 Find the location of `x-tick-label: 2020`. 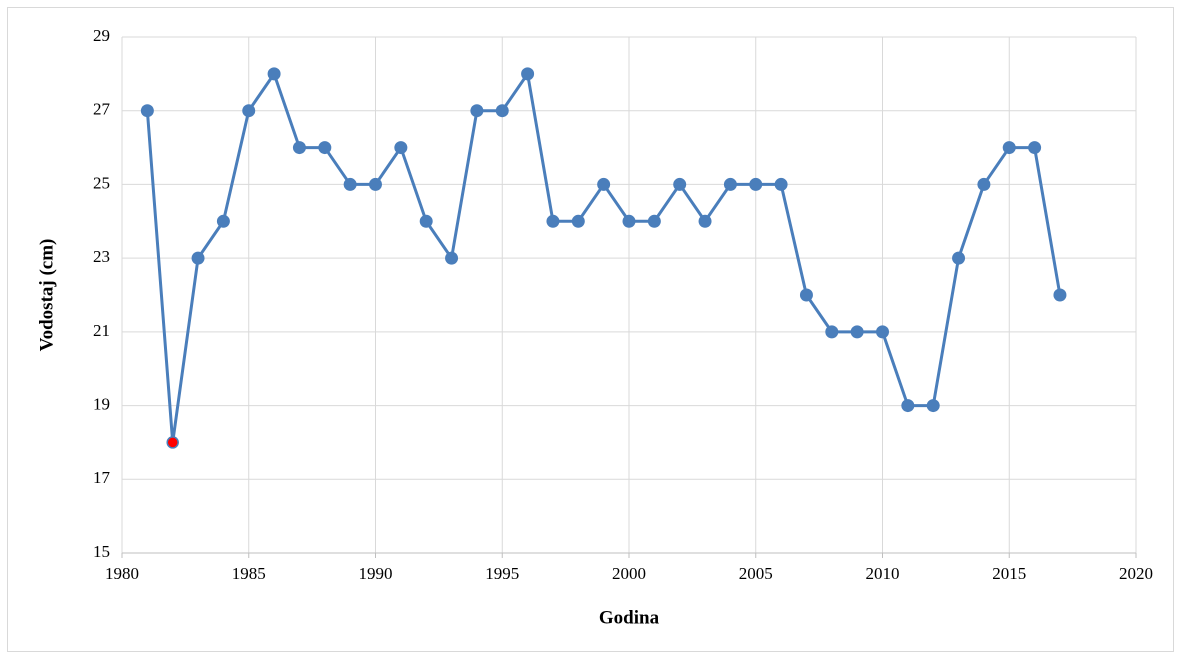

x-tick-label: 2020 is located at coordinates (1136, 573).